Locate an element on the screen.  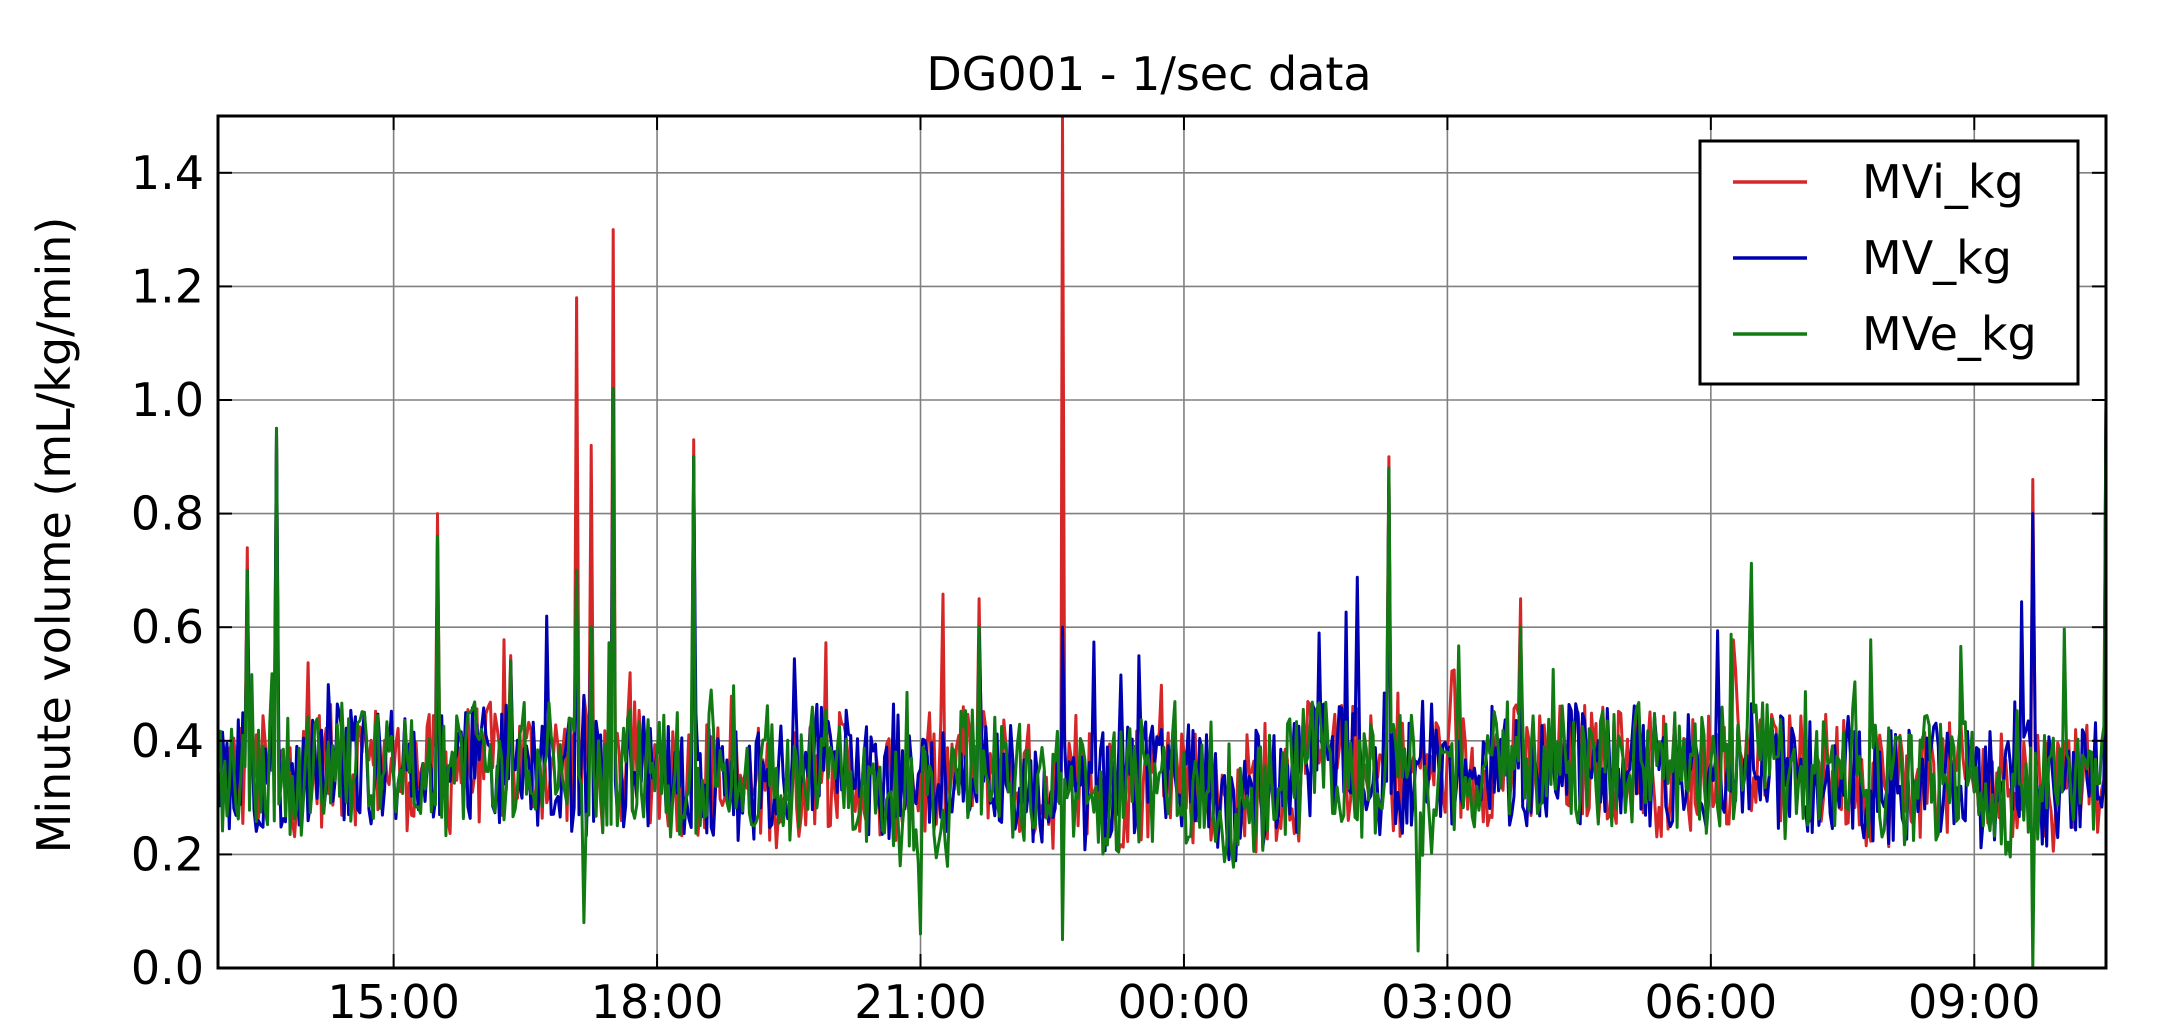
y-tick-label: 0.8 is located at coordinates (167, 514).